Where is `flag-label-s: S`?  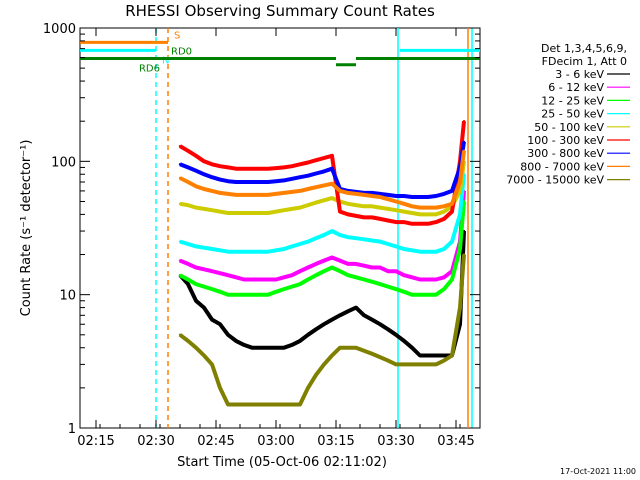
flag-label-s: S is located at coordinates (177, 35).